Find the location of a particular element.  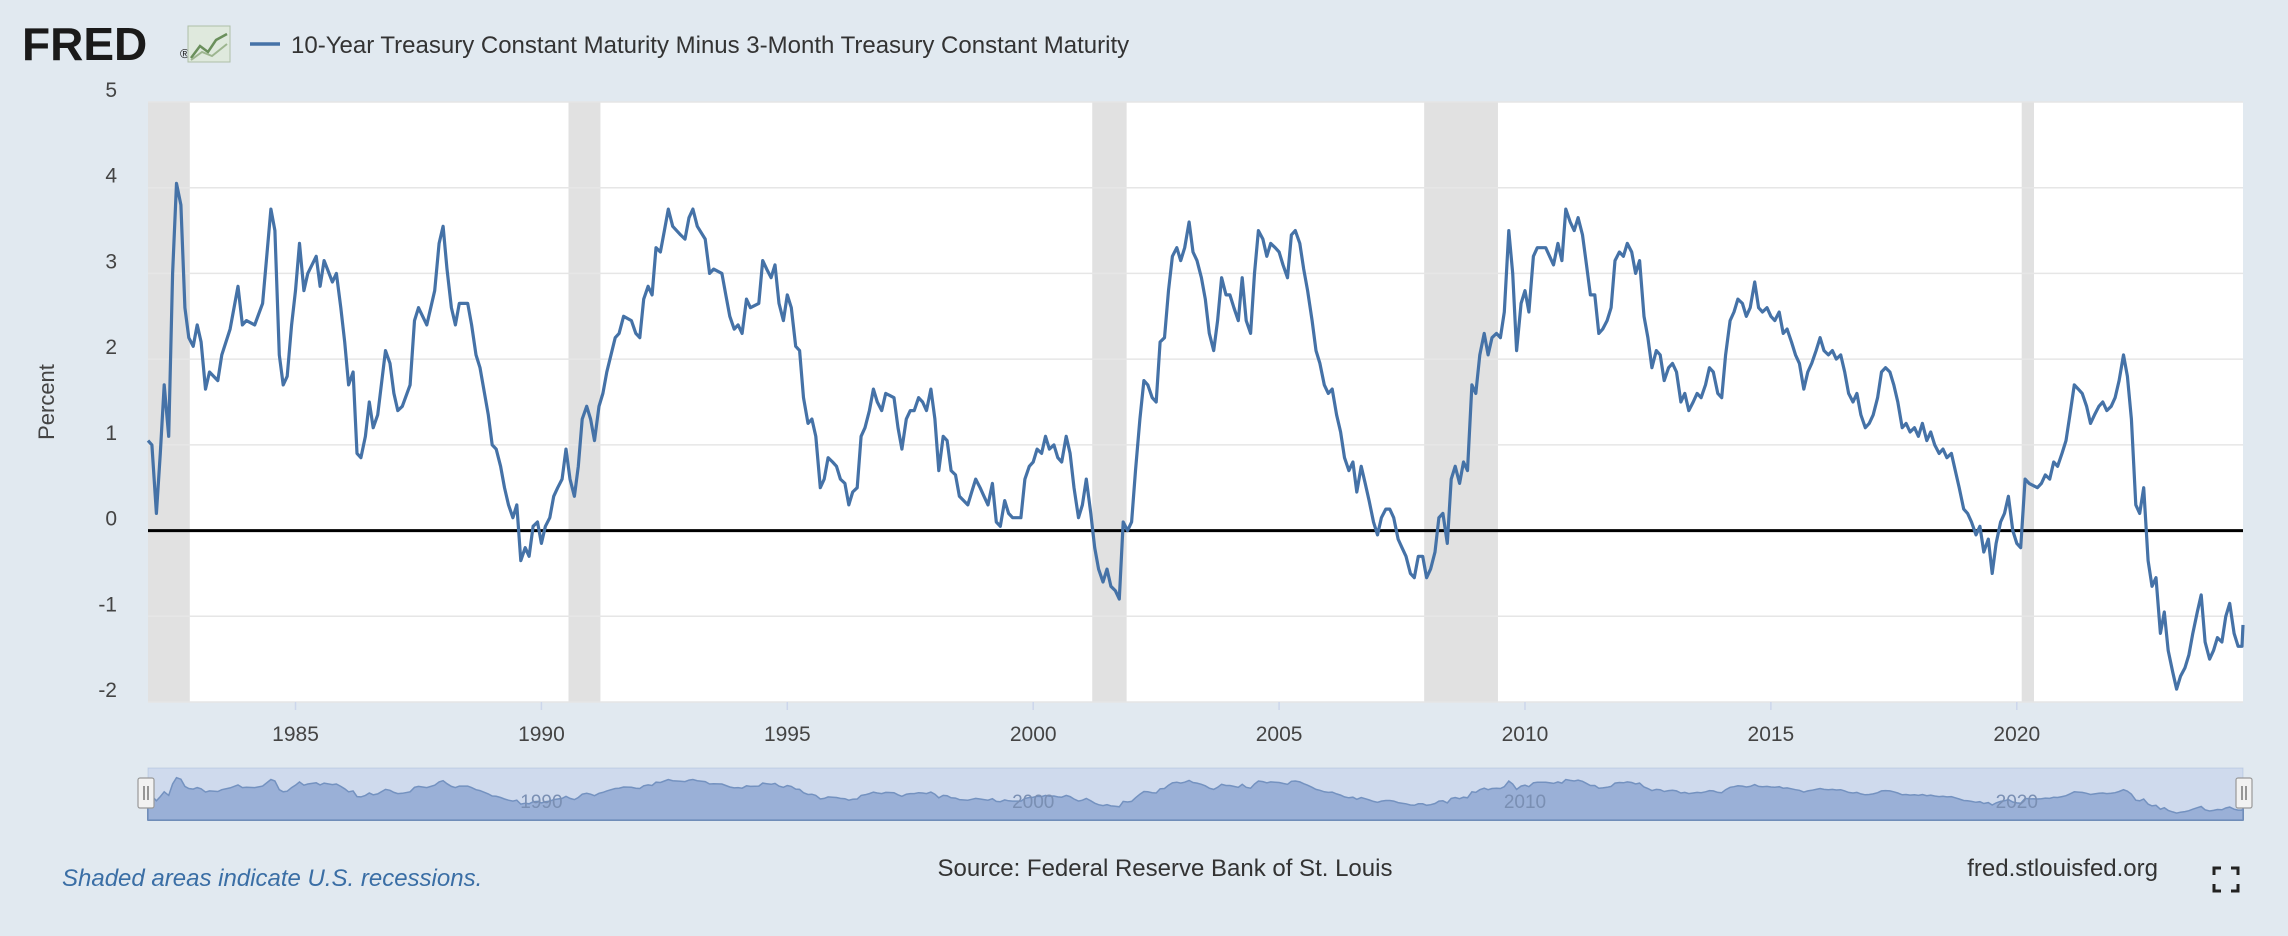

range-navigator: 1990 2000 2010 2020 is located at coordinates (1195, 794).